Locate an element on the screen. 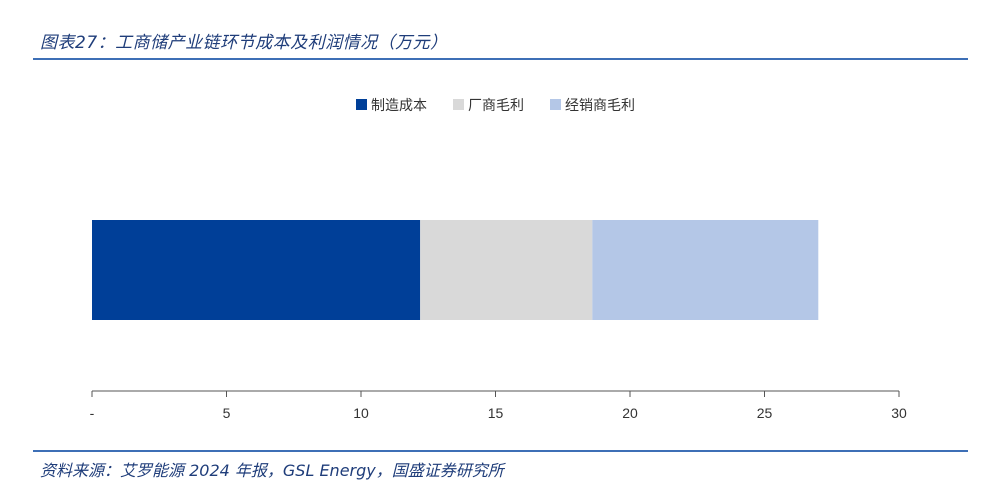 This screenshot has width=994, height=497. x-tick-label: 20 is located at coordinates (630, 413).